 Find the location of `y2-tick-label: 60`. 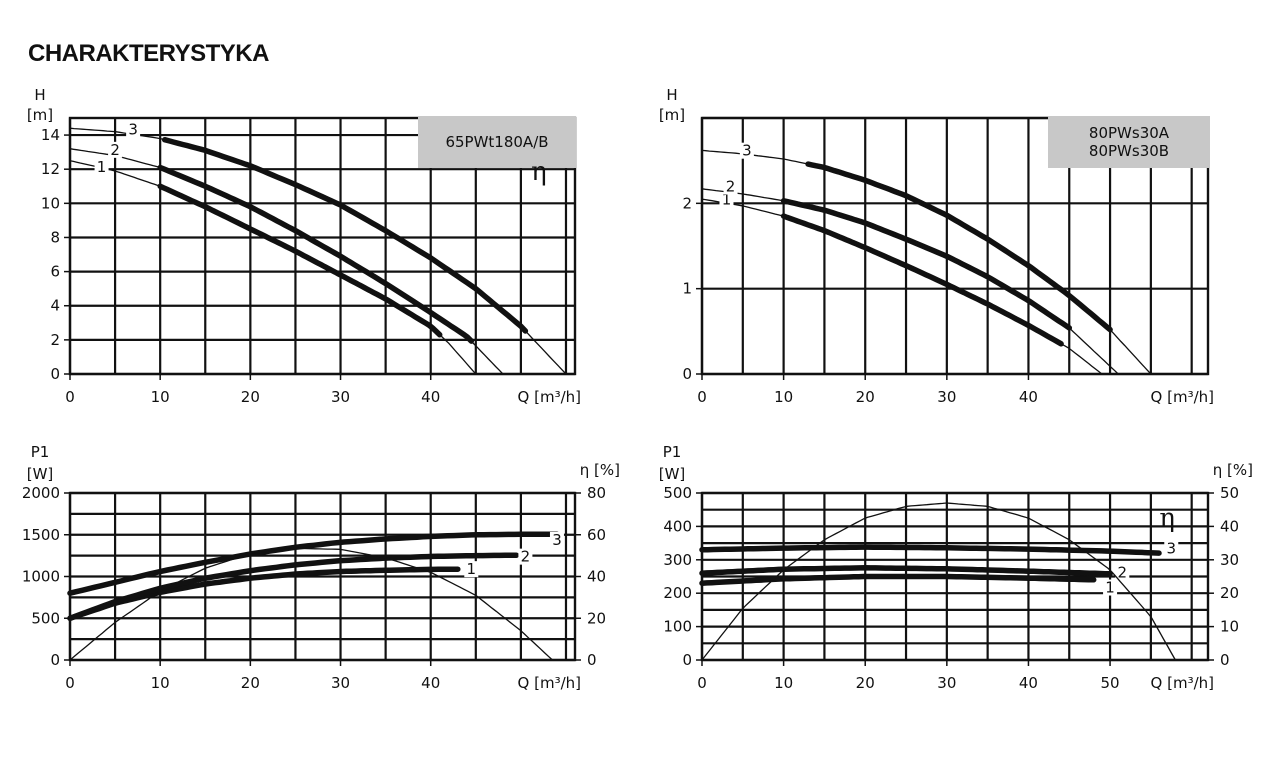

y2-tick-label: 60 is located at coordinates (596, 535).